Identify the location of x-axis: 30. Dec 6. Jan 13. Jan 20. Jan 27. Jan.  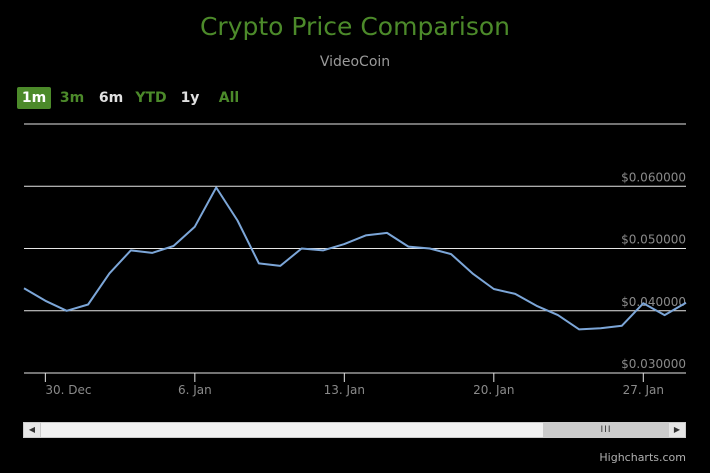
(354, 385).